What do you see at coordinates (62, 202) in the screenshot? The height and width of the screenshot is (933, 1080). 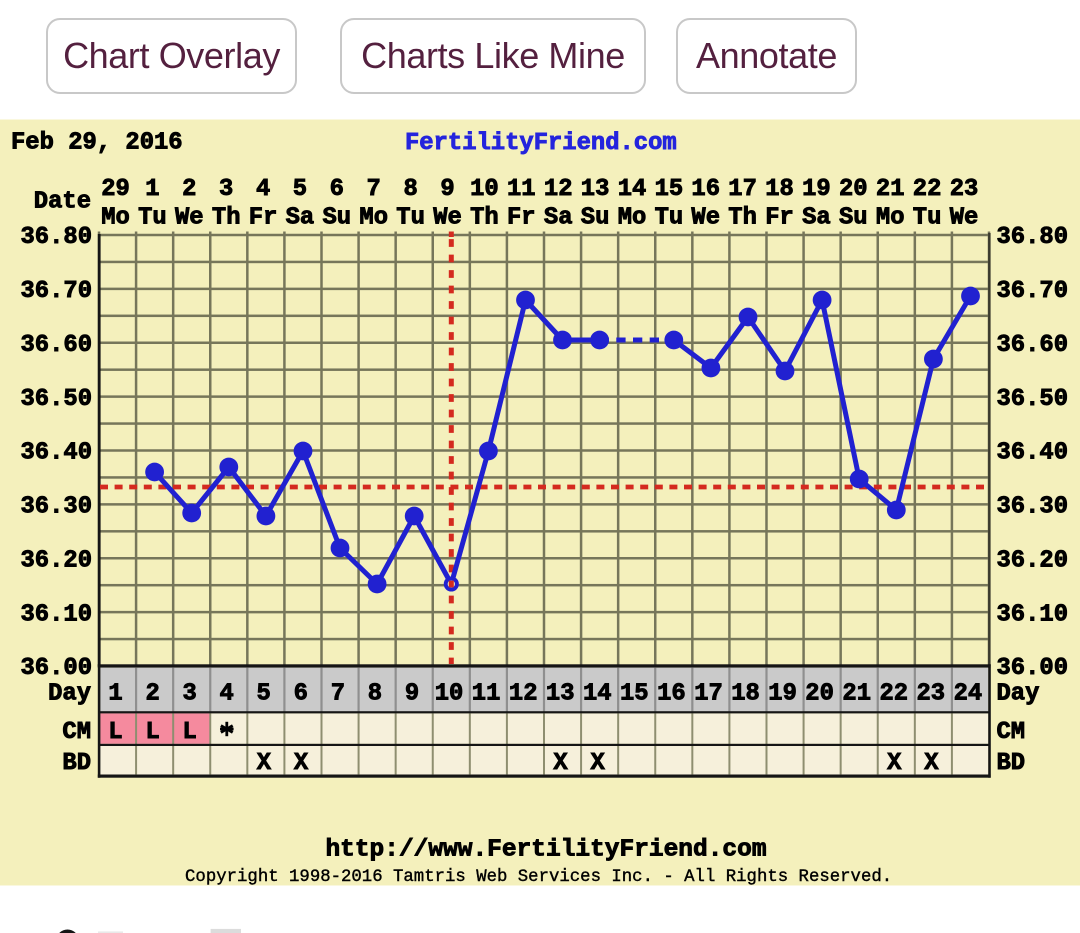 I see `svg-text: Date` at bounding box center [62, 202].